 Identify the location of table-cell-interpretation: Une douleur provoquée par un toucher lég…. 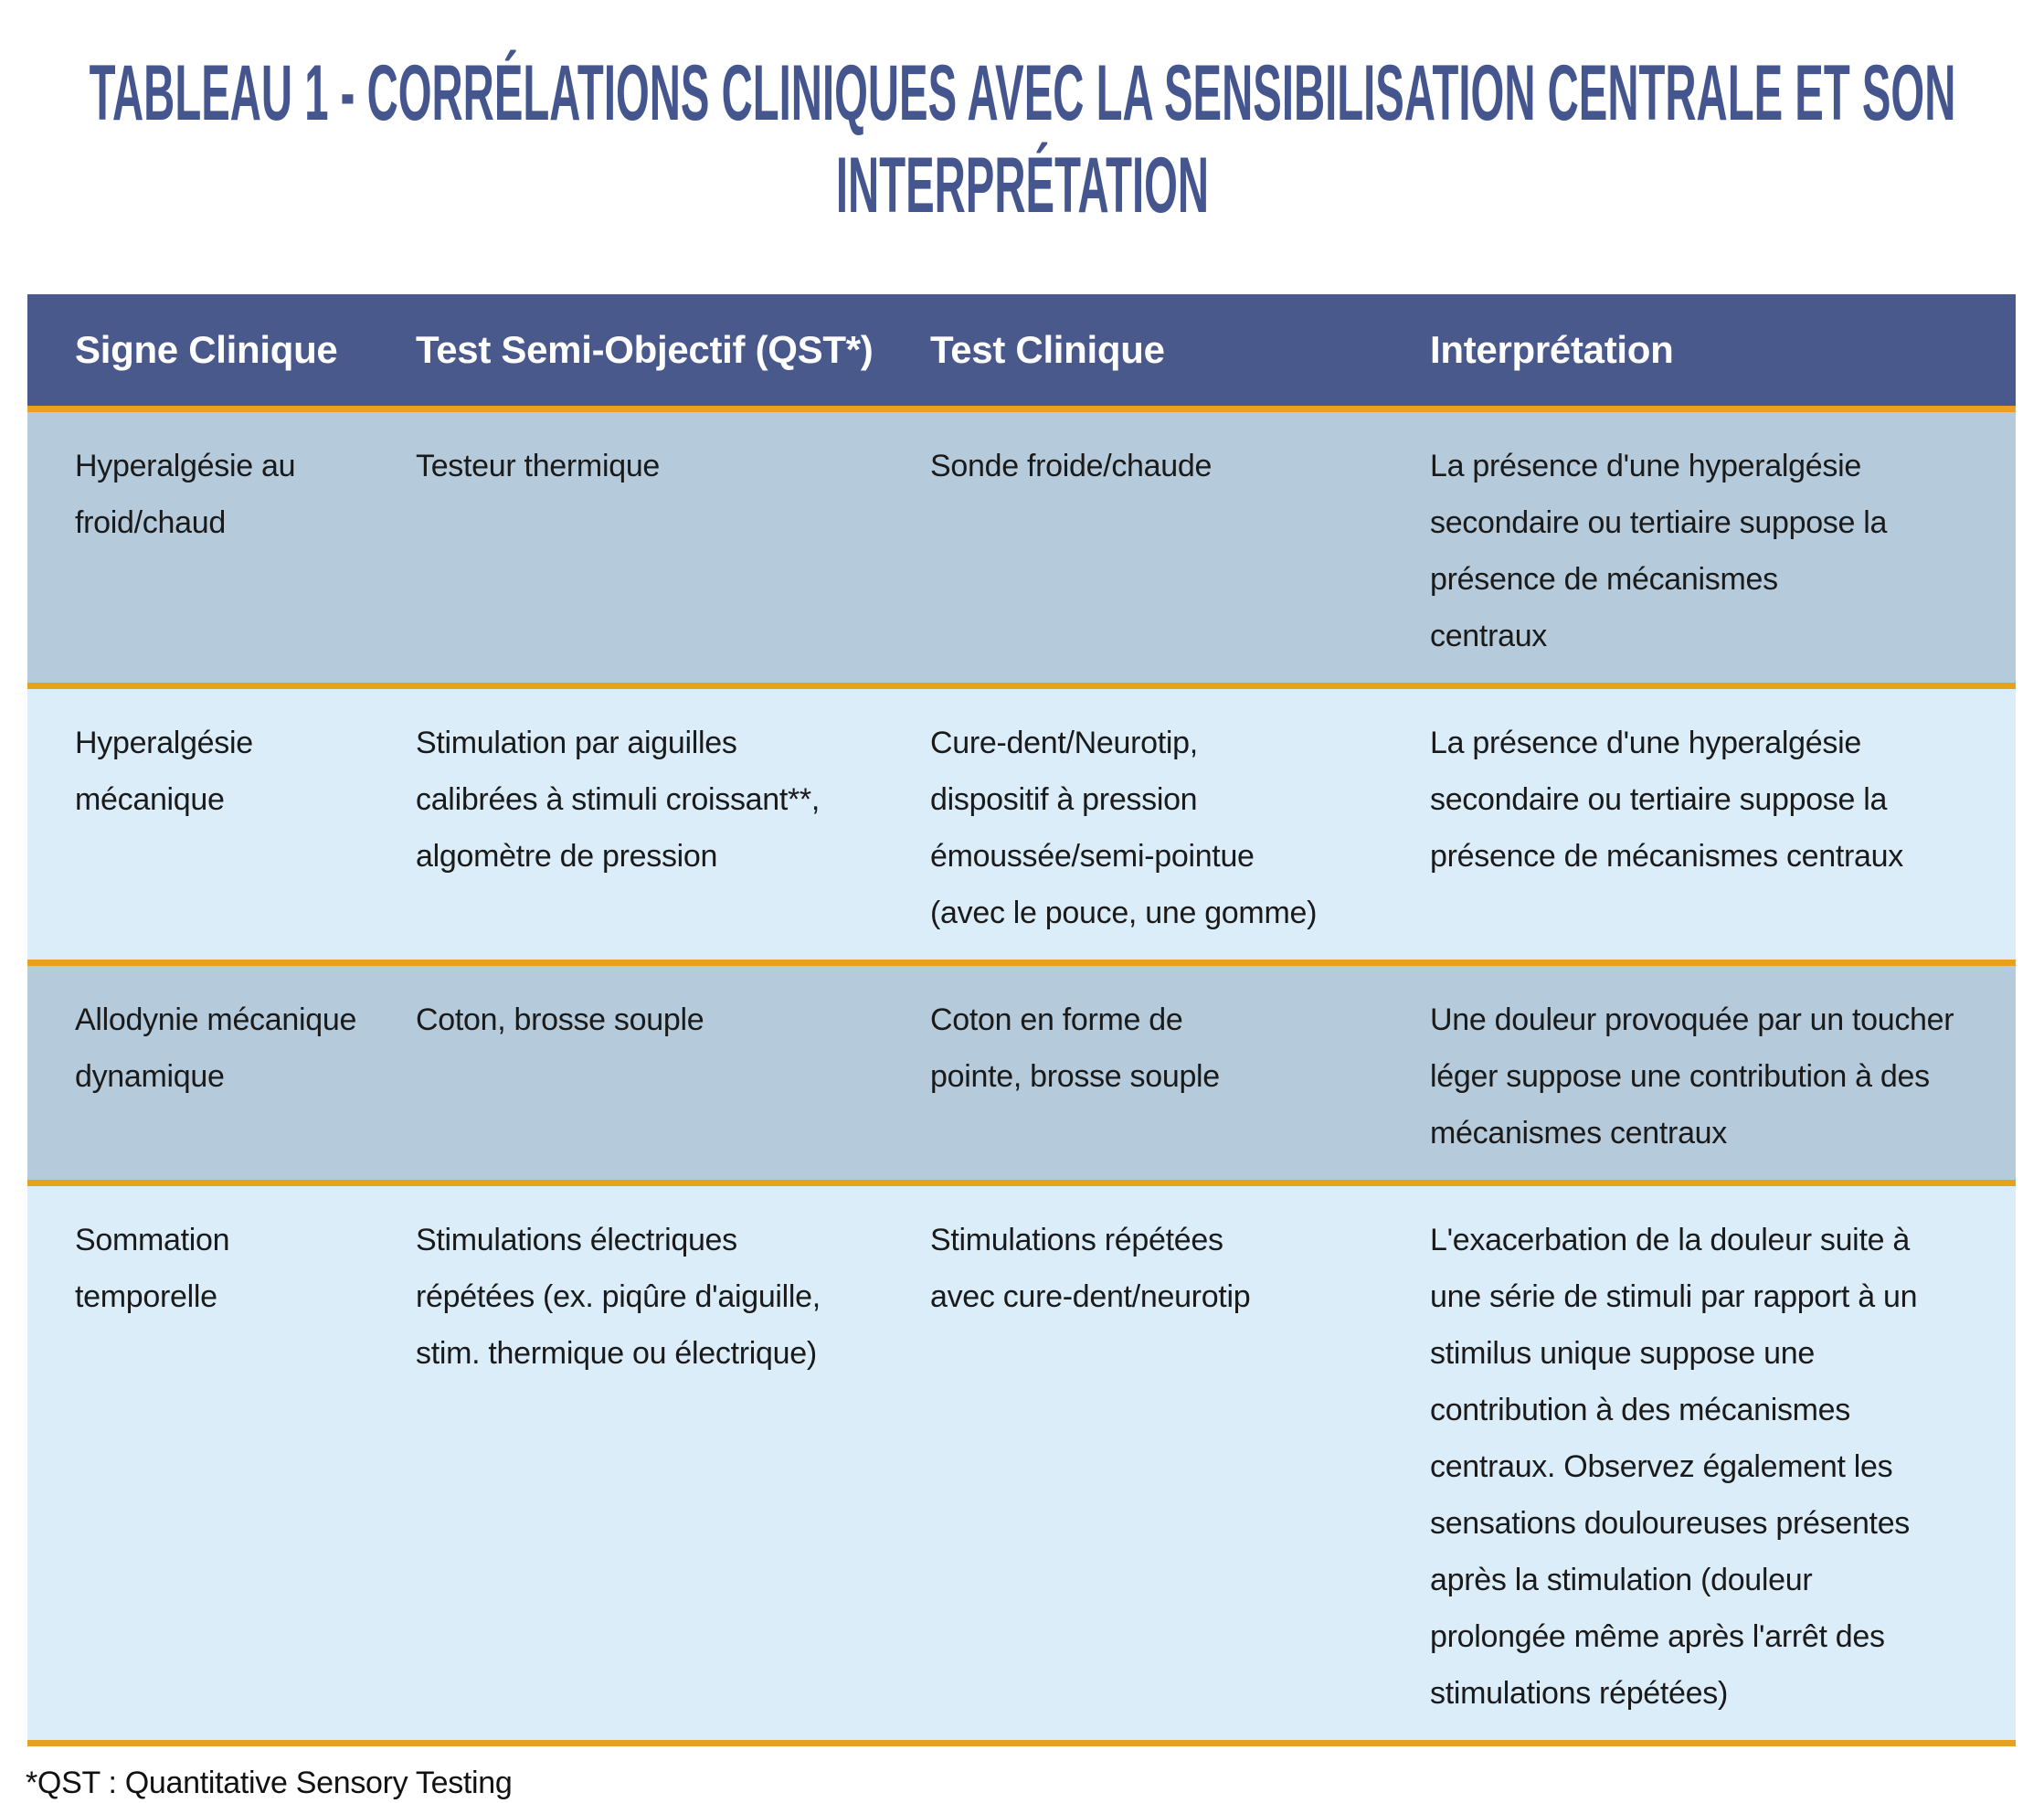
(1723, 1074).